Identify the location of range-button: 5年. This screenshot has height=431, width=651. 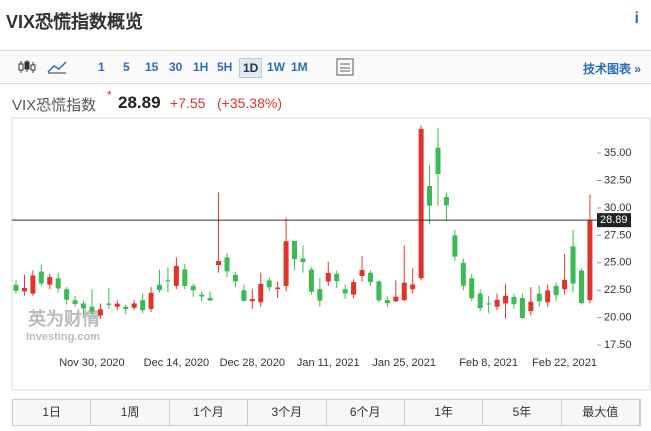
(522, 412).